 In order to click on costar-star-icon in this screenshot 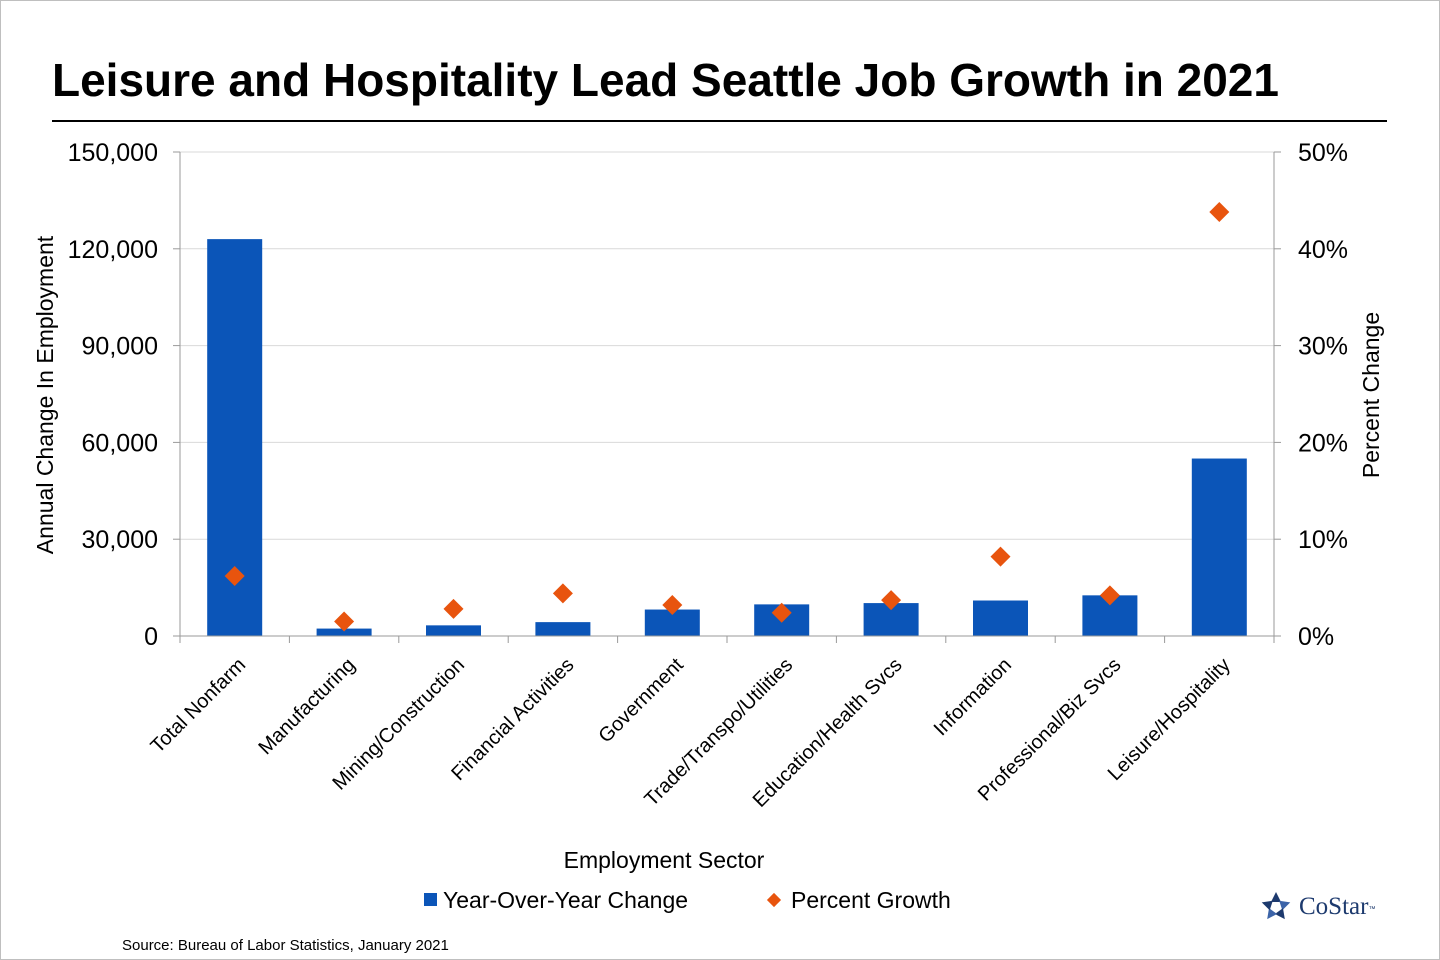, I will do `click(1276, 906)`.